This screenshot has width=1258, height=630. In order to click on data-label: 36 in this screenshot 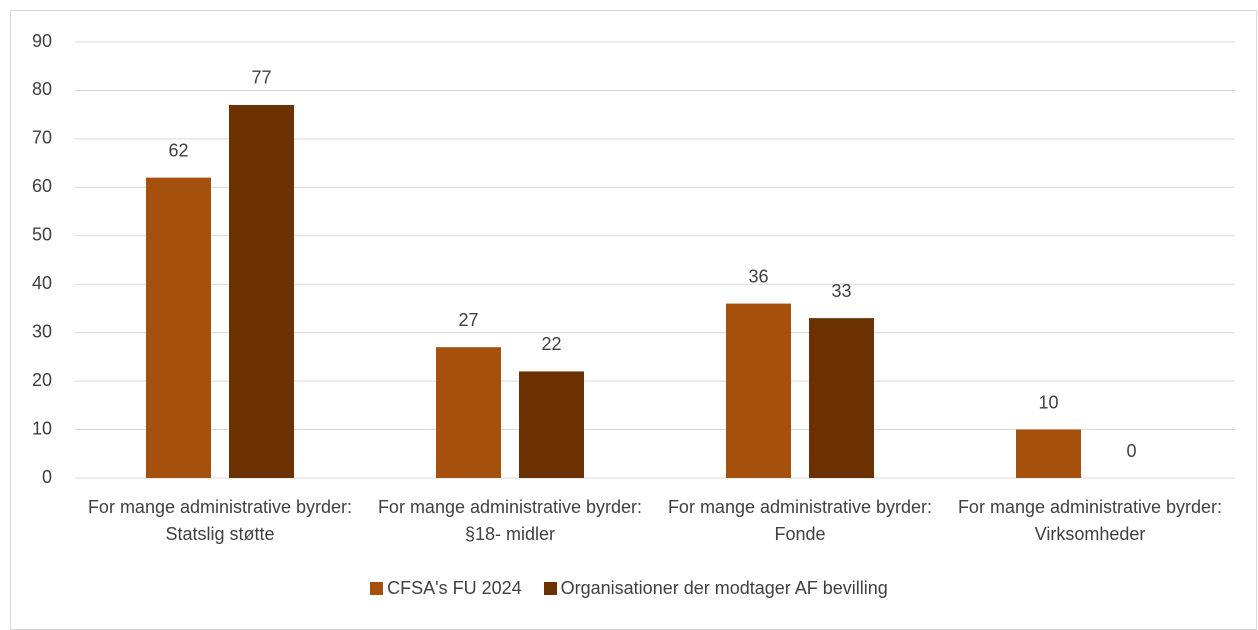, I will do `click(758, 276)`.